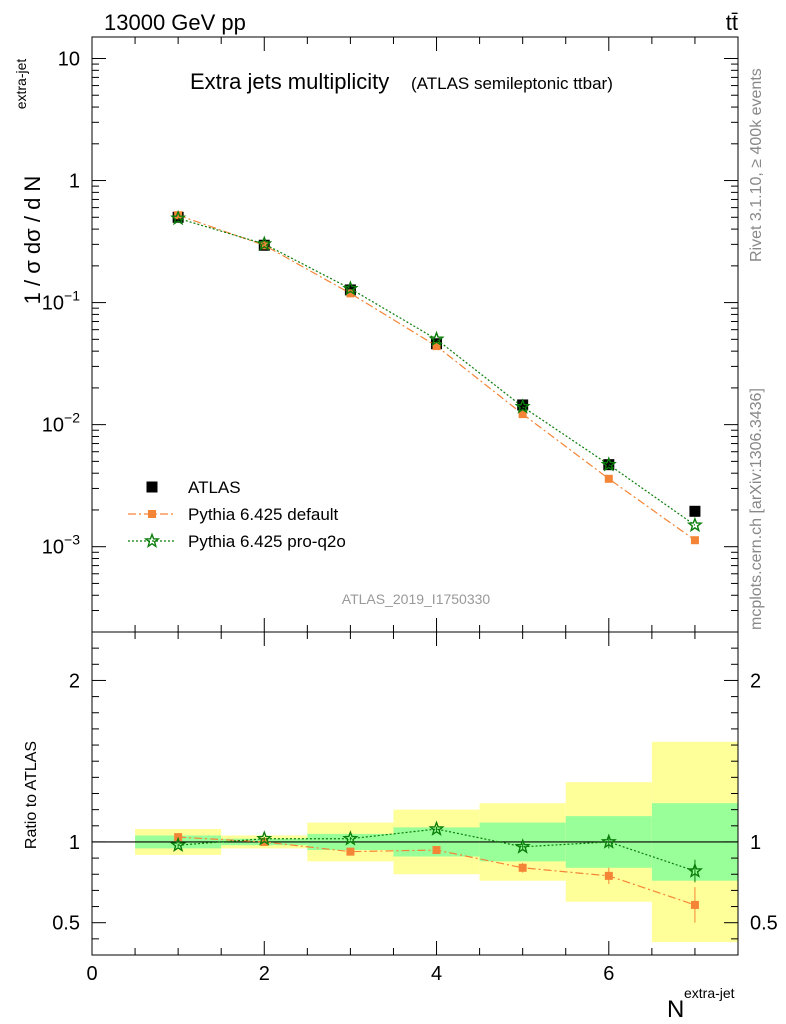 This screenshot has height=1024, width=786. What do you see at coordinates (21, 84) in the screenshot?
I see `y-axis-label-sup: extra-jet` at bounding box center [21, 84].